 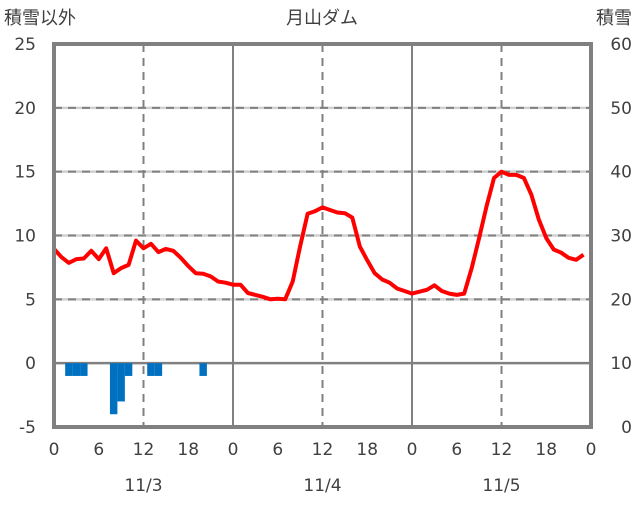 I want to click on left-tick-label: 0, so click(x=30, y=364).